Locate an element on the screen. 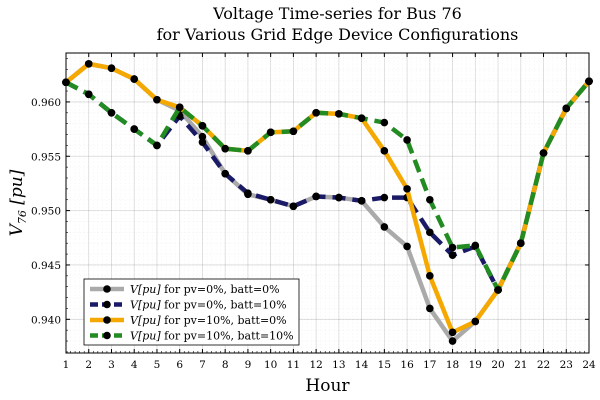 The height and width of the screenshot is (400, 600). x-tick-label: 2 is located at coordinates (88, 365).